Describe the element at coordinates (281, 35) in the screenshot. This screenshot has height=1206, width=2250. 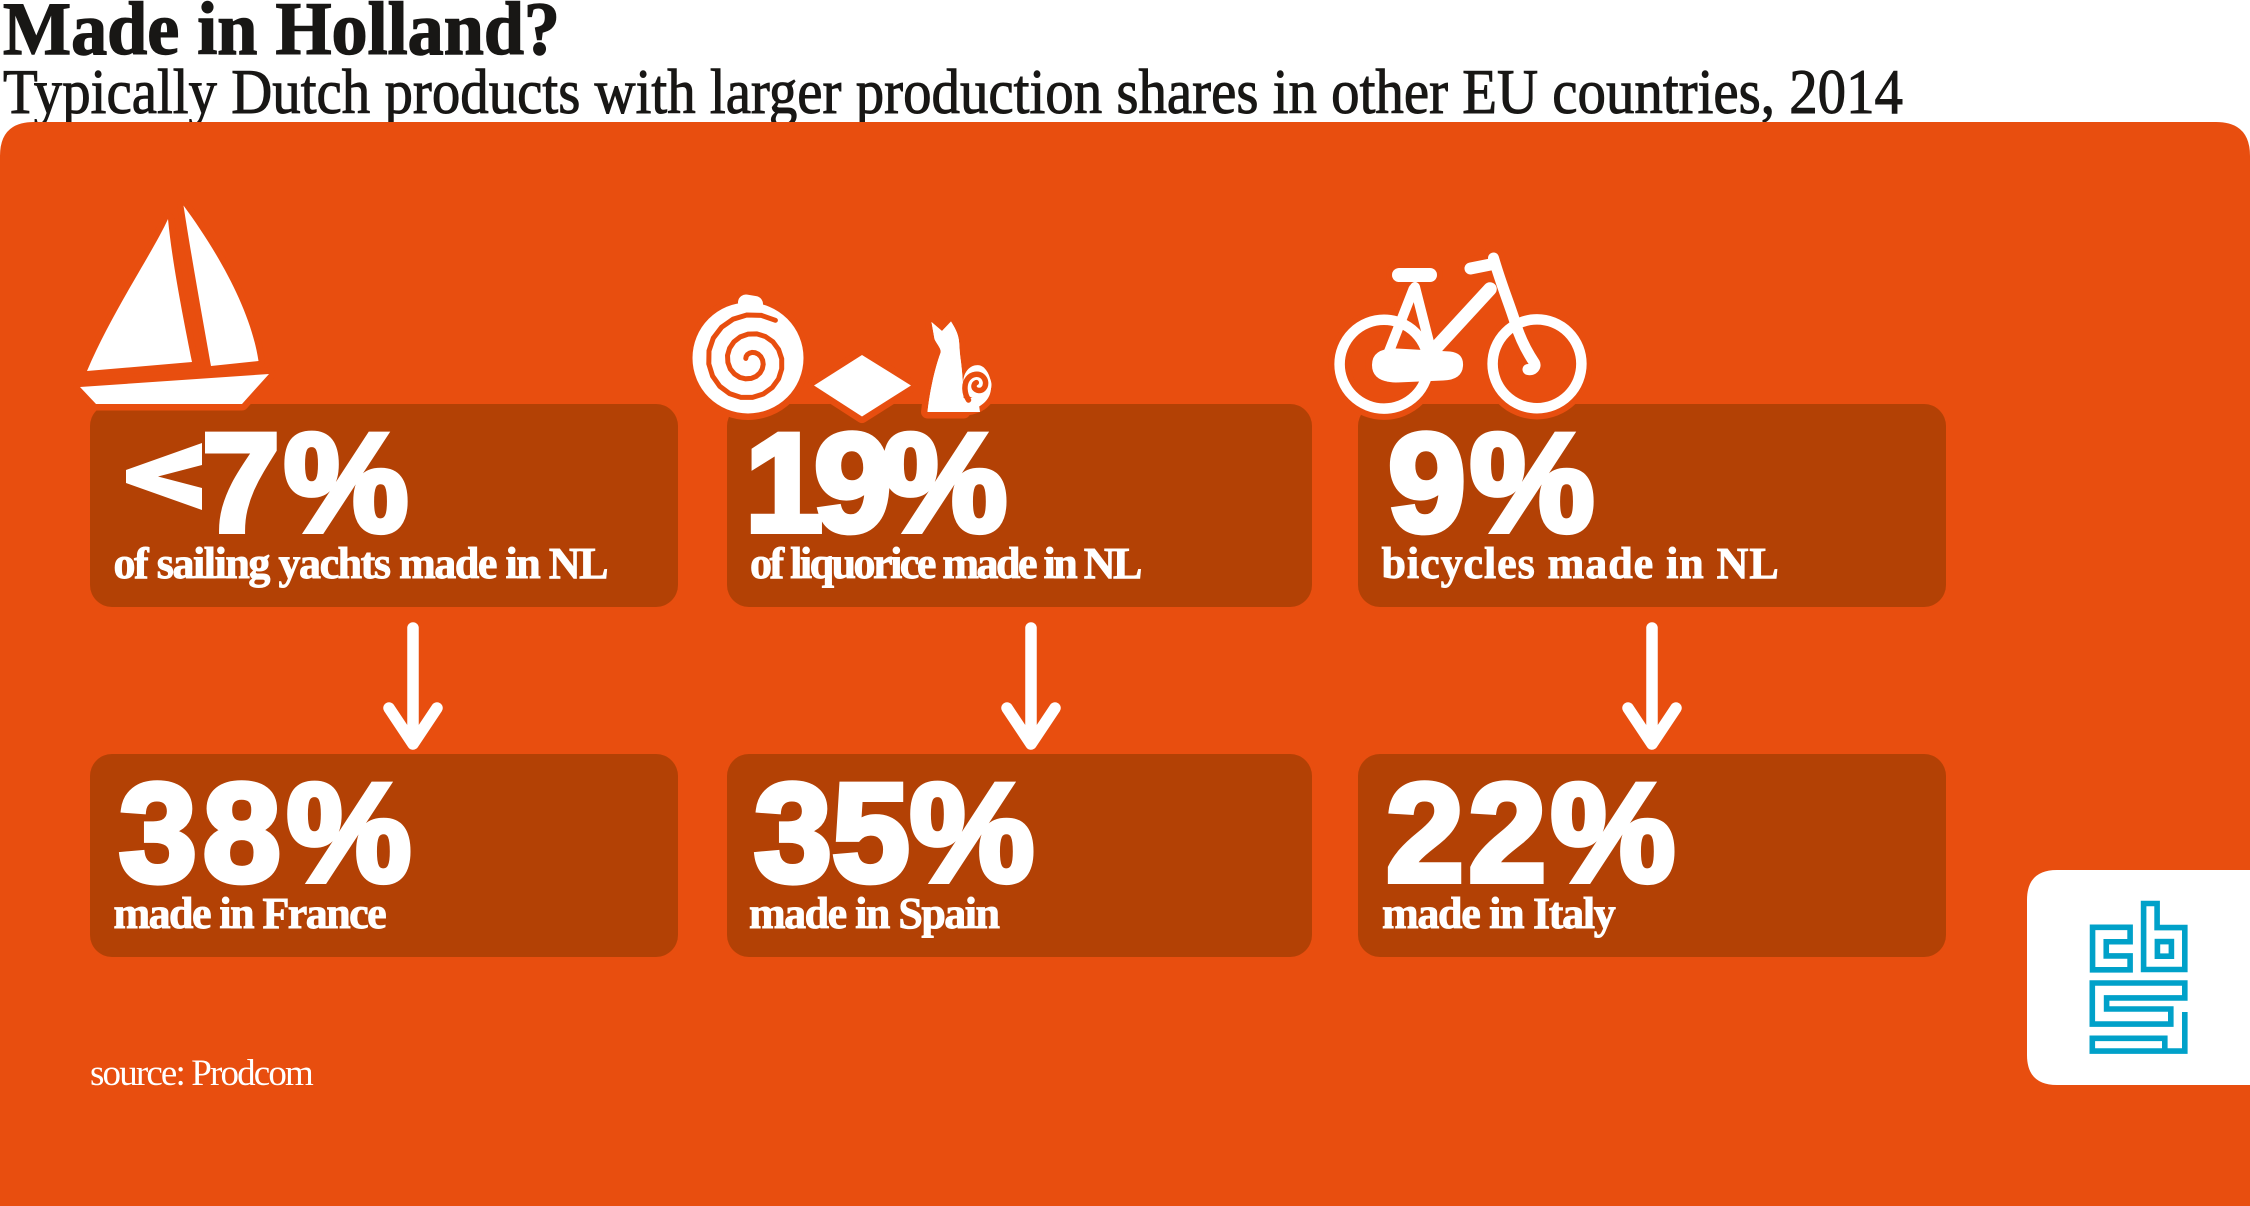
I see `svg-text: Made in Holland?` at that location.